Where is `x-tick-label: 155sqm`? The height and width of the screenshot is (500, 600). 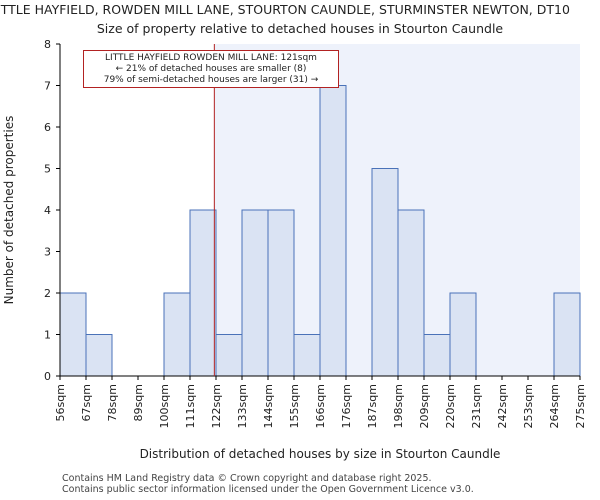 x-tick-label: 155sqm is located at coordinates (294, 406).